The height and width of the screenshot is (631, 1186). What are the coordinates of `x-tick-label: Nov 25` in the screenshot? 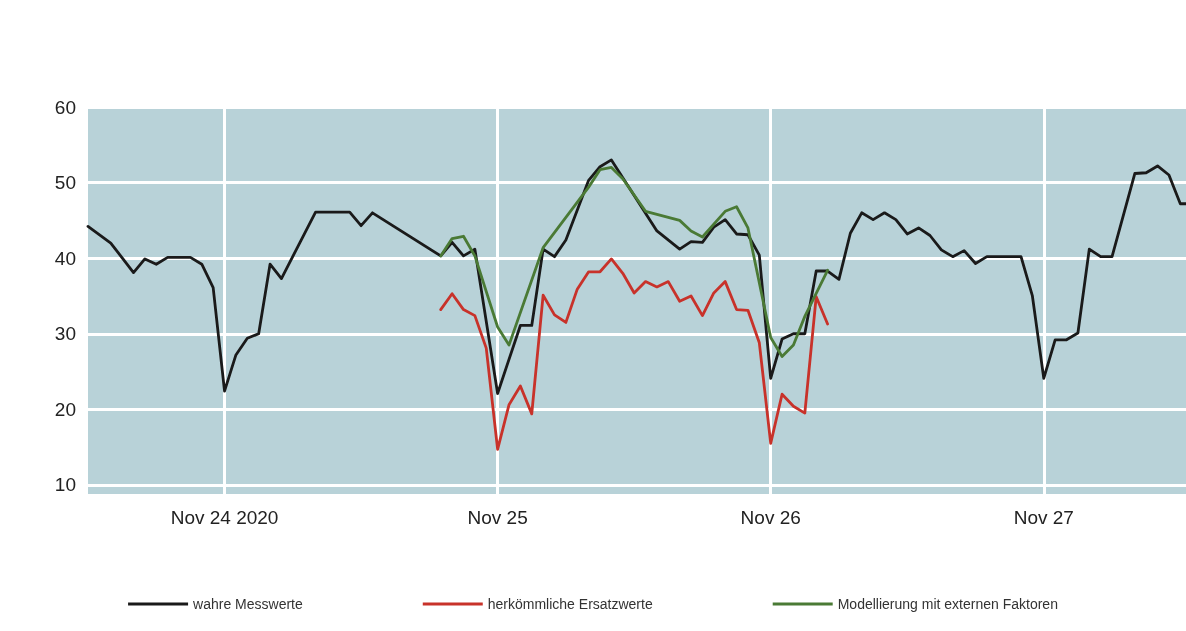 It's located at (497, 517).